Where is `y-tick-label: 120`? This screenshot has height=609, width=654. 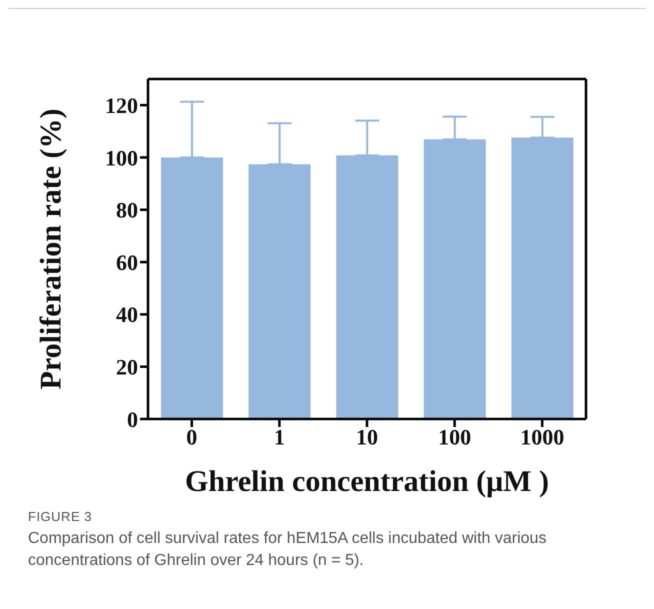 y-tick-label: 120 is located at coordinates (121, 105).